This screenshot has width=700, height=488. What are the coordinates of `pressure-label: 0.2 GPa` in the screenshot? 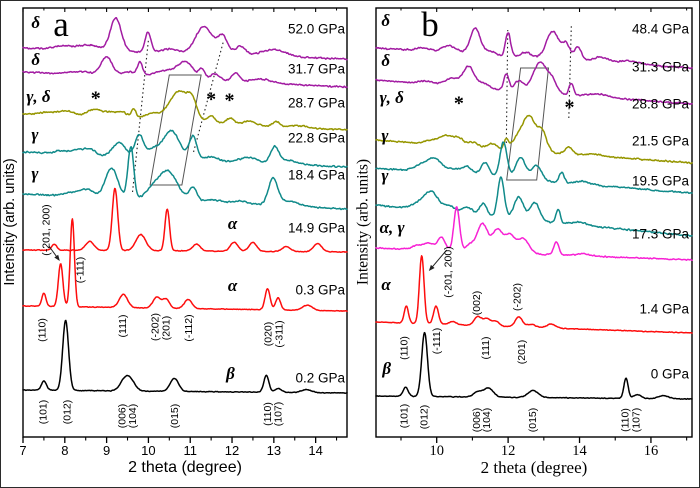 It's located at (320, 378).